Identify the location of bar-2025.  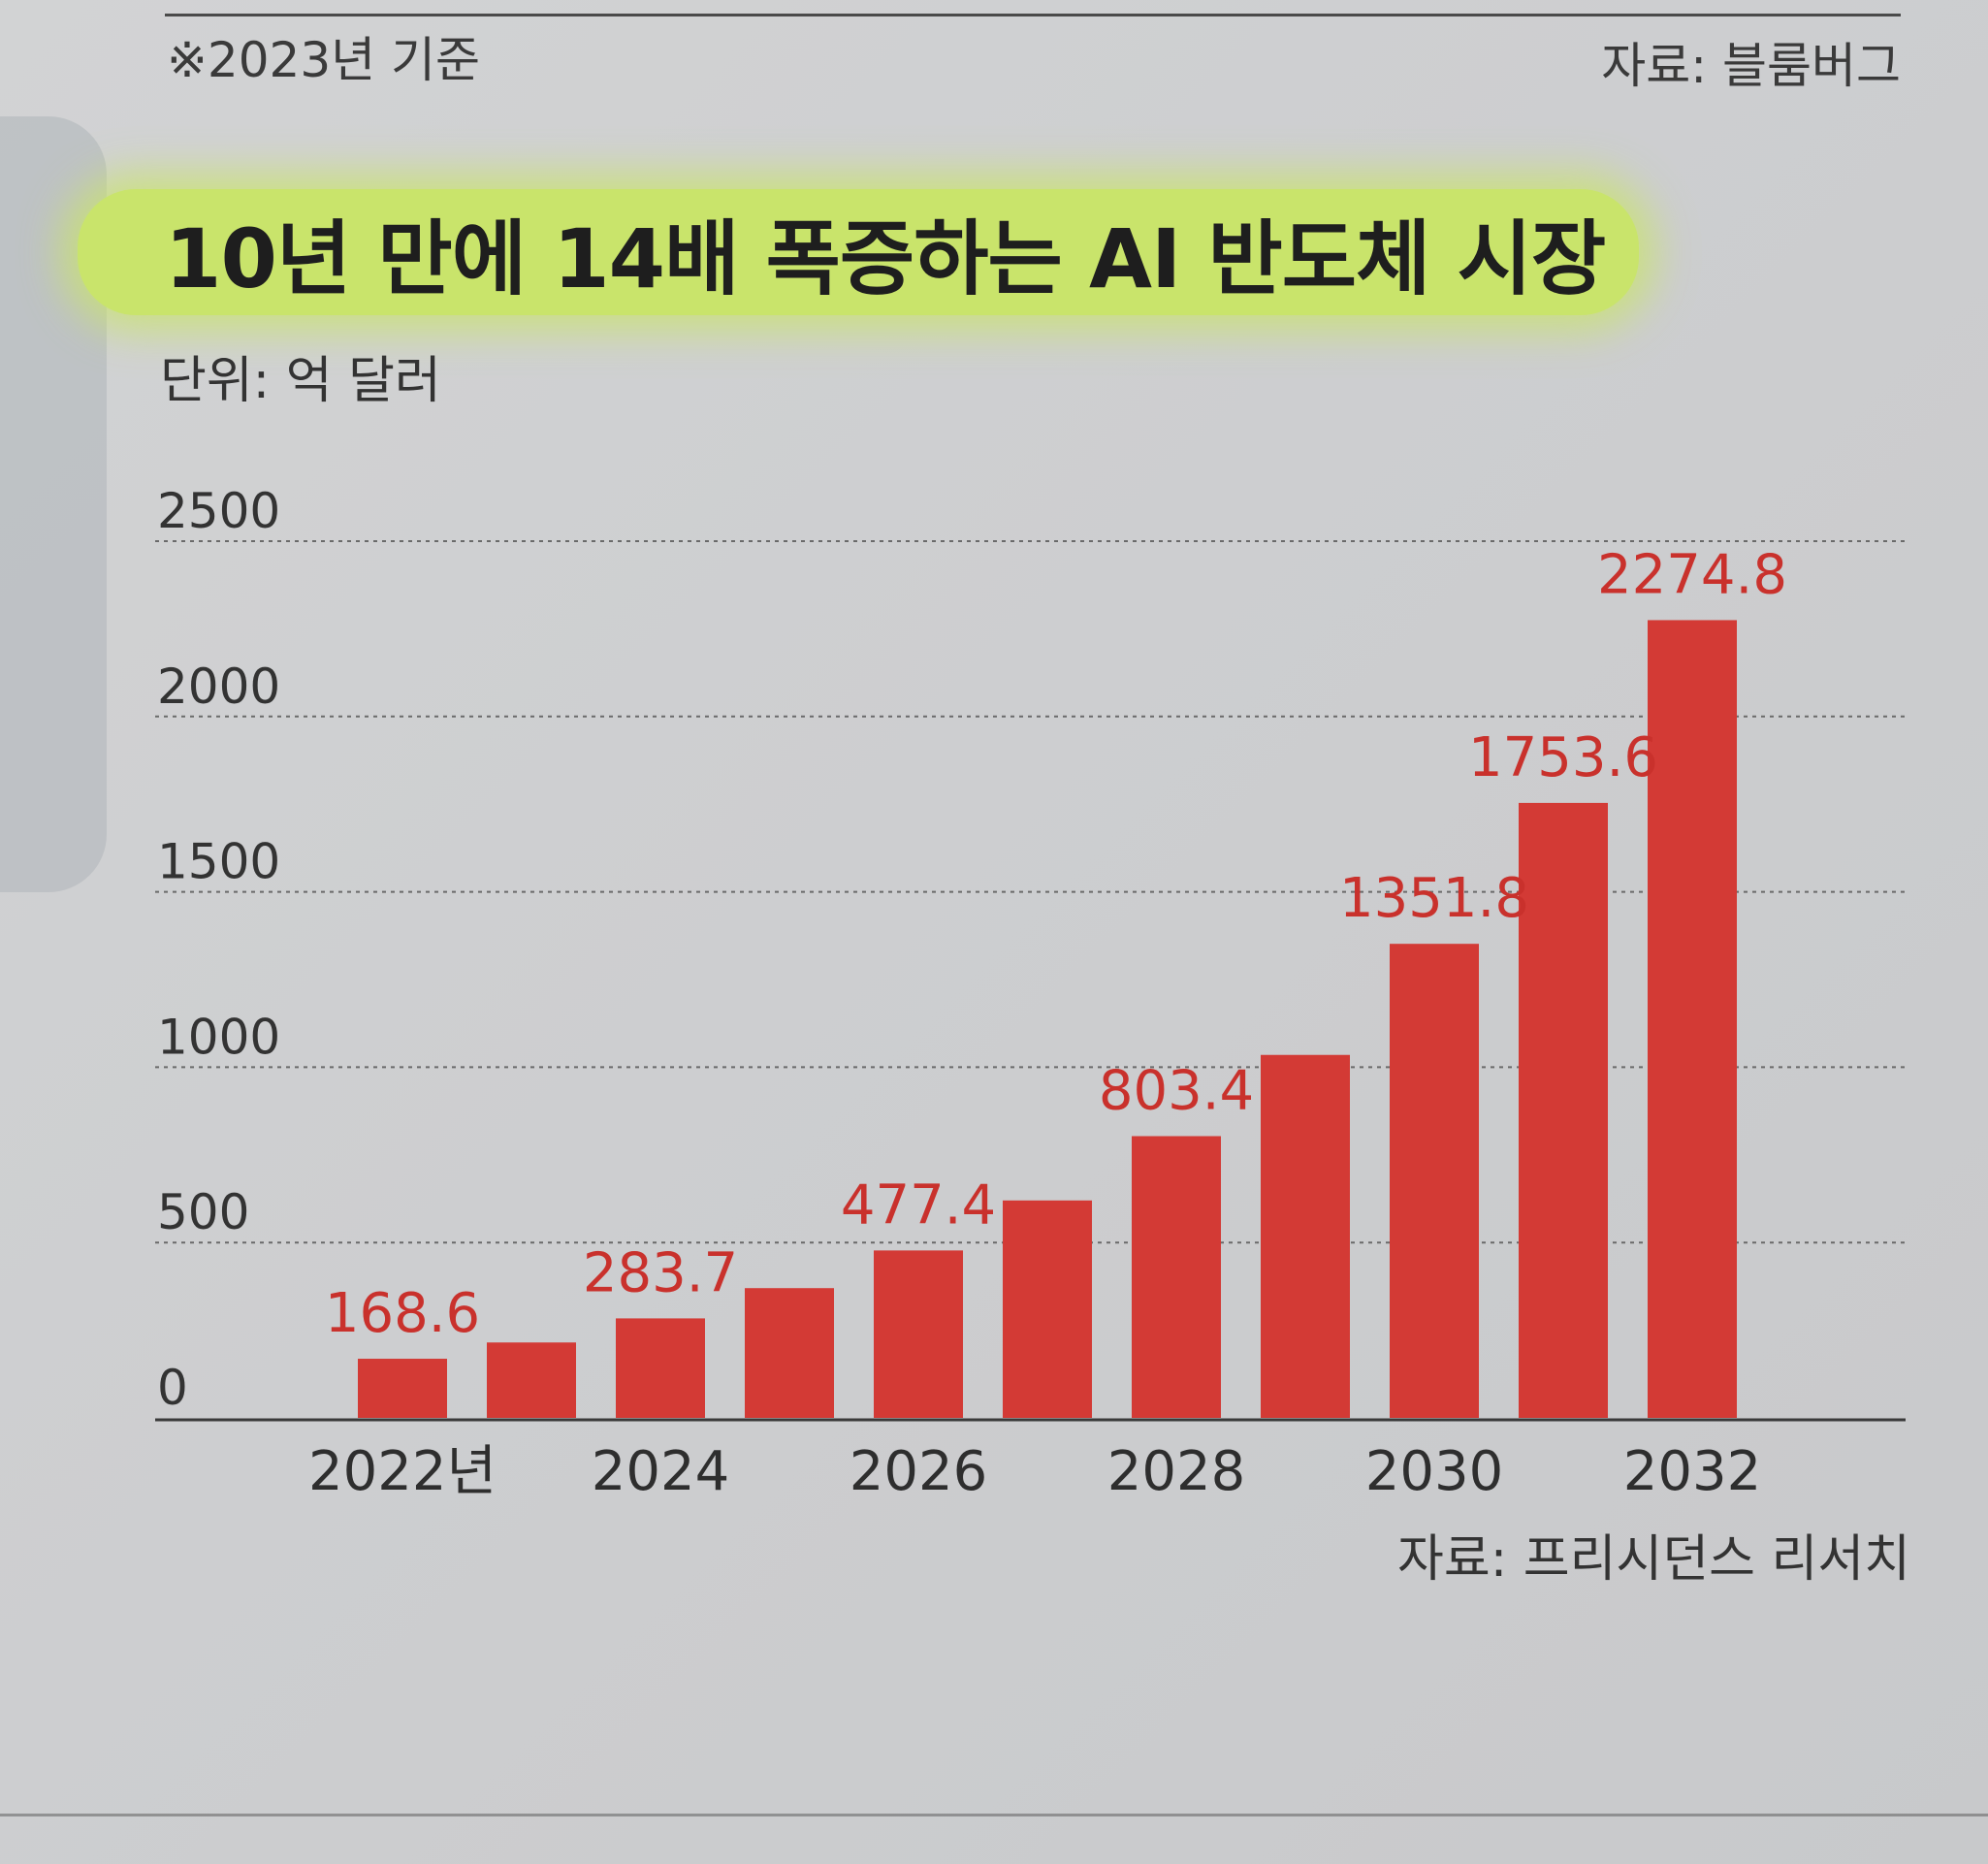
(789, 1353).